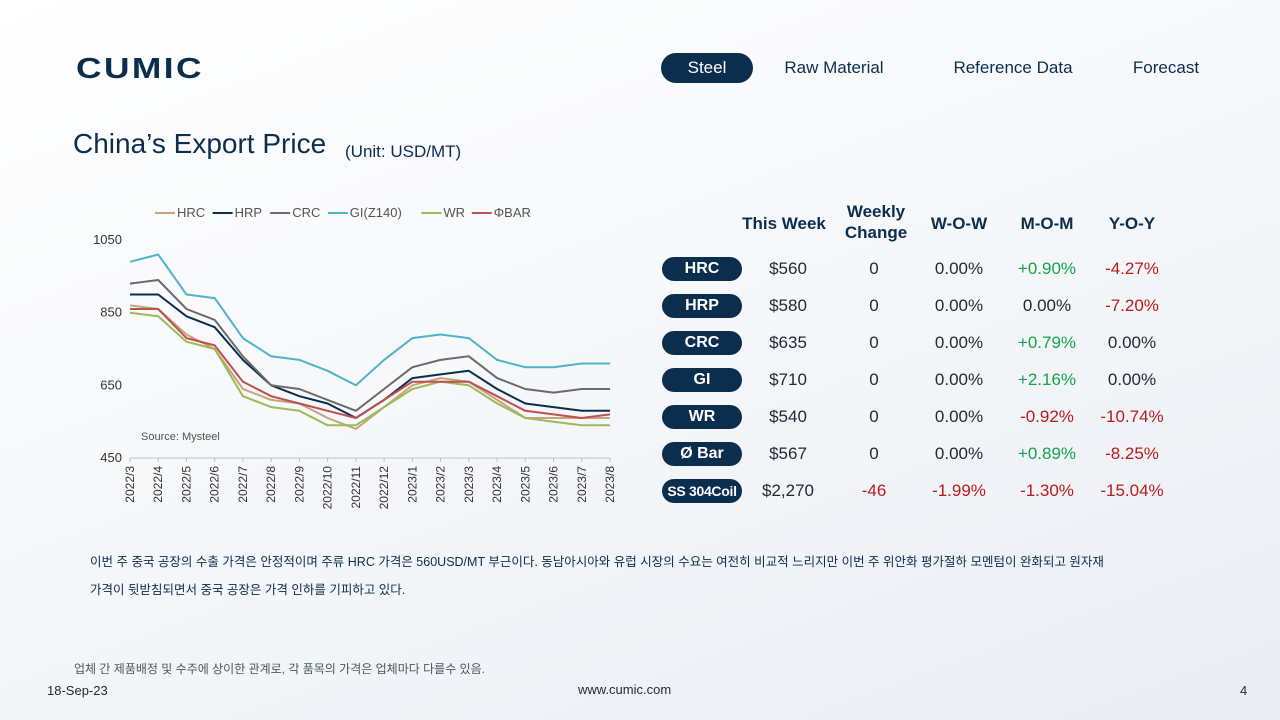 The image size is (1280, 720). Describe the element at coordinates (403, 151) in the screenshot. I see `unit-label: (Unit: USD/MT)` at that location.